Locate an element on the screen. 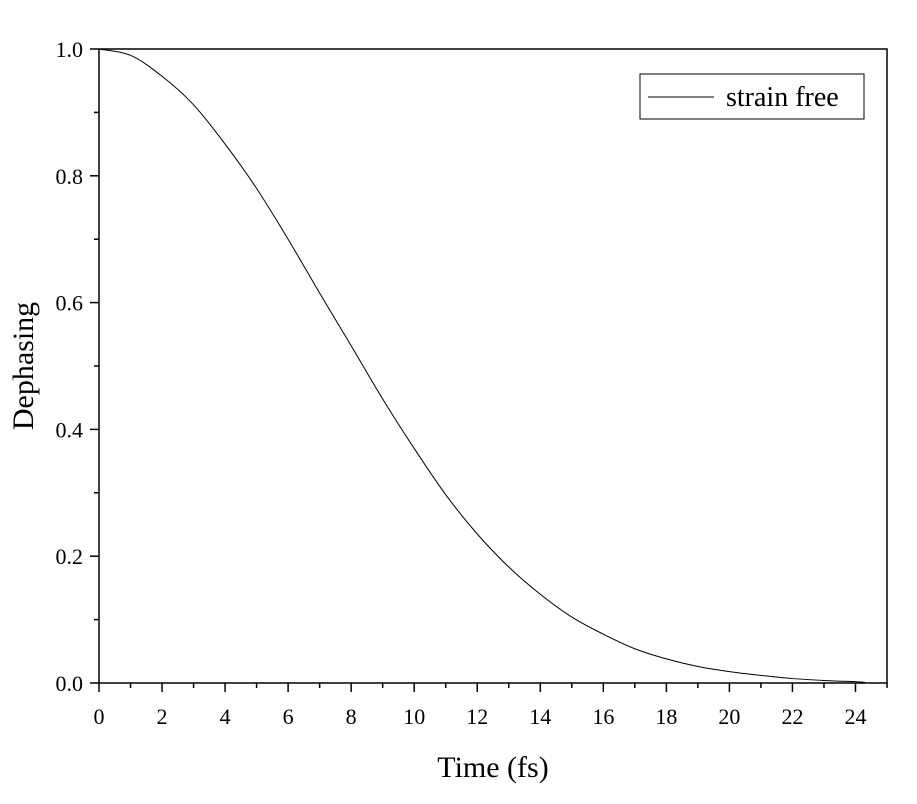  y-axis-title: Dephasing is located at coordinates (23, 366).